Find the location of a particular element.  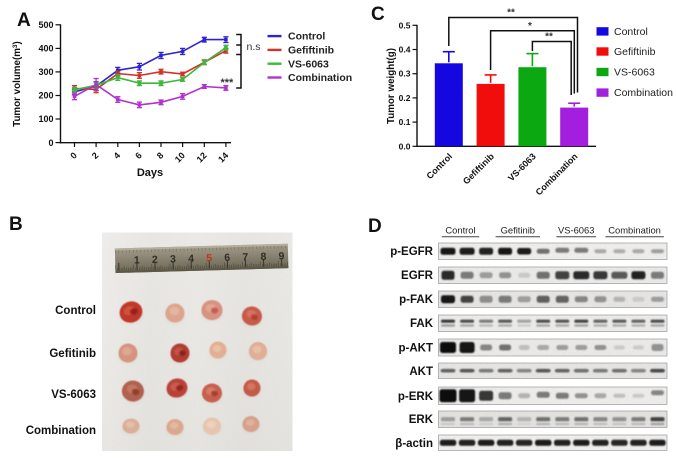

svg-text: D is located at coordinates (375, 226).